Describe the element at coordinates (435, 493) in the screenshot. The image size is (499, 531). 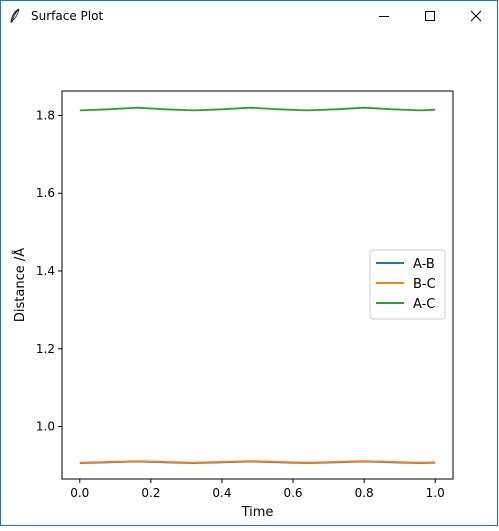
I see `x-tick-label: 1.0` at that location.